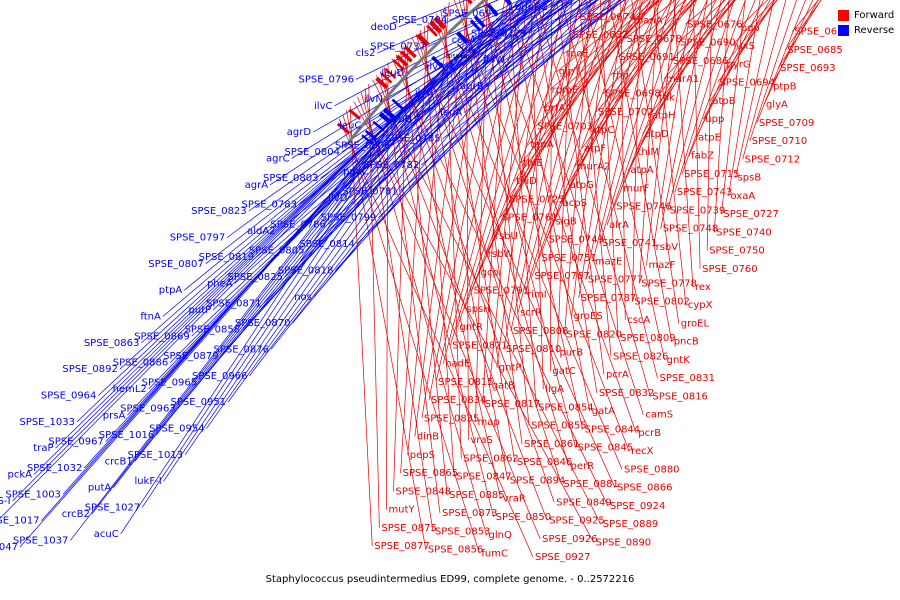  What do you see at coordinates (428, 437) in the screenshot?
I see `forward-gene-label: dinB` at bounding box center [428, 437].